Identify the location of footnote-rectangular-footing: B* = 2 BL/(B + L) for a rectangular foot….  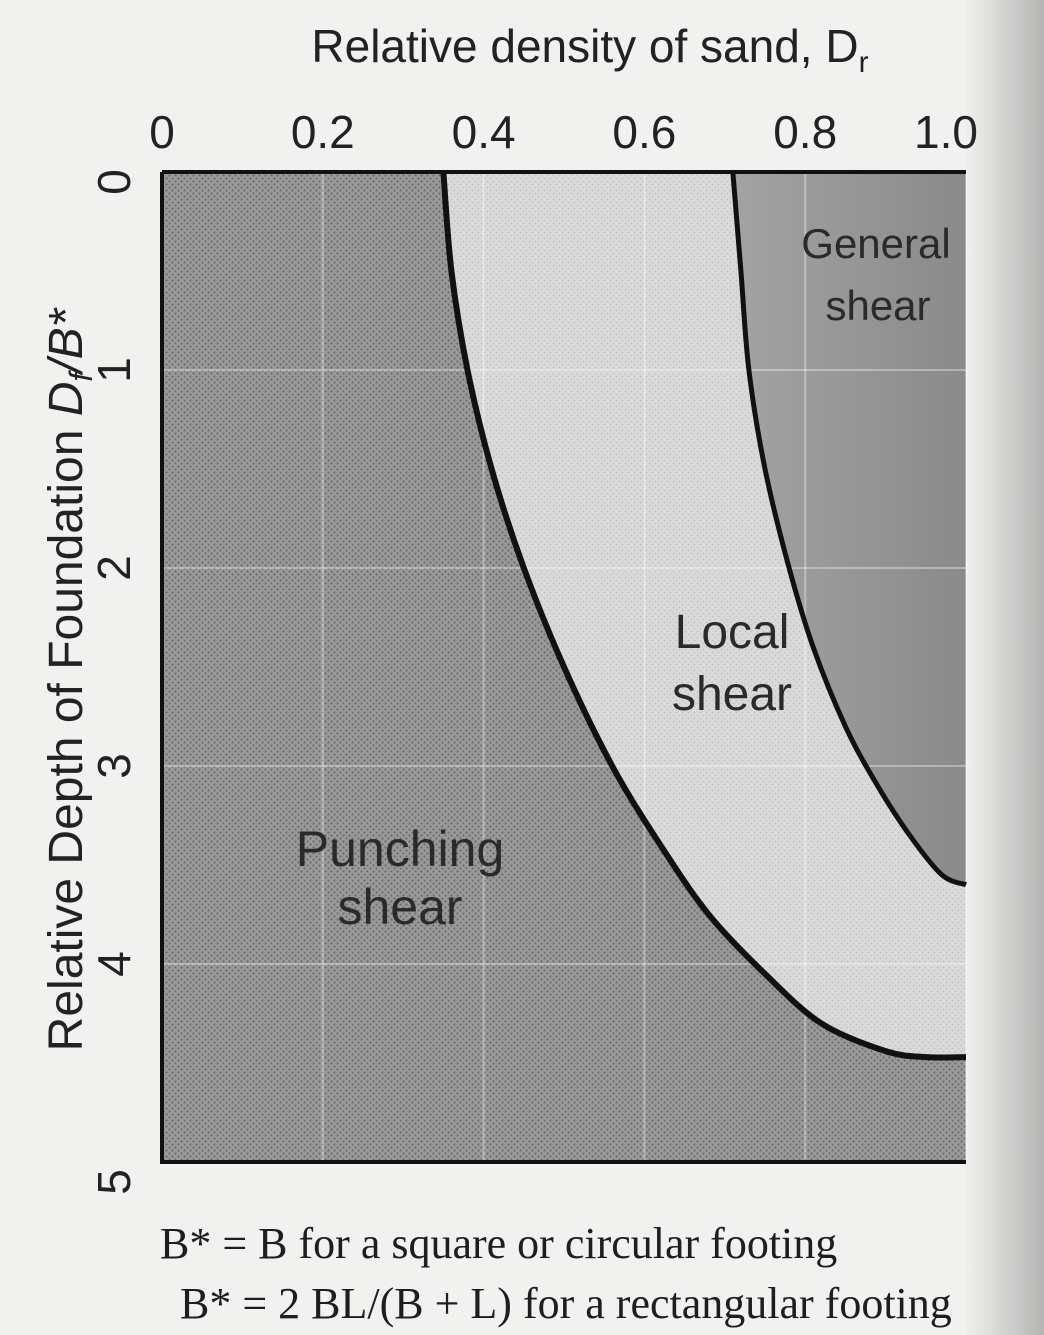
(566, 1303).